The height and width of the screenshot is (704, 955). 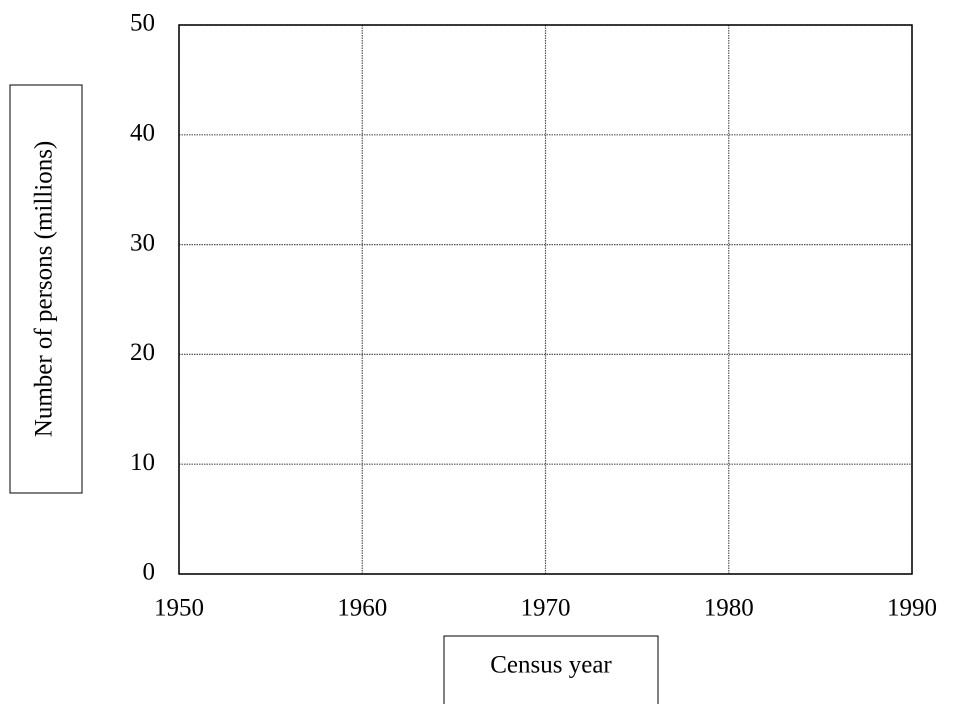 What do you see at coordinates (362, 608) in the screenshot?
I see `x-tick-label: 1960` at bounding box center [362, 608].